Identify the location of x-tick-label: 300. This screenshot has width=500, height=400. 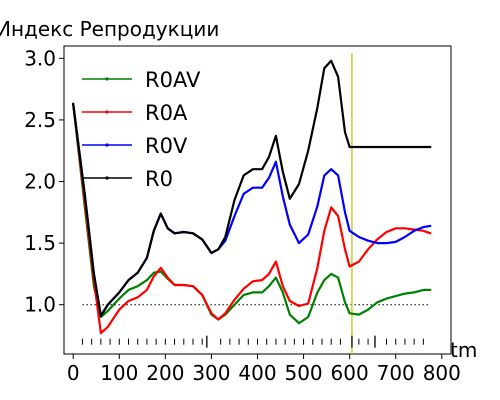
(211, 373).